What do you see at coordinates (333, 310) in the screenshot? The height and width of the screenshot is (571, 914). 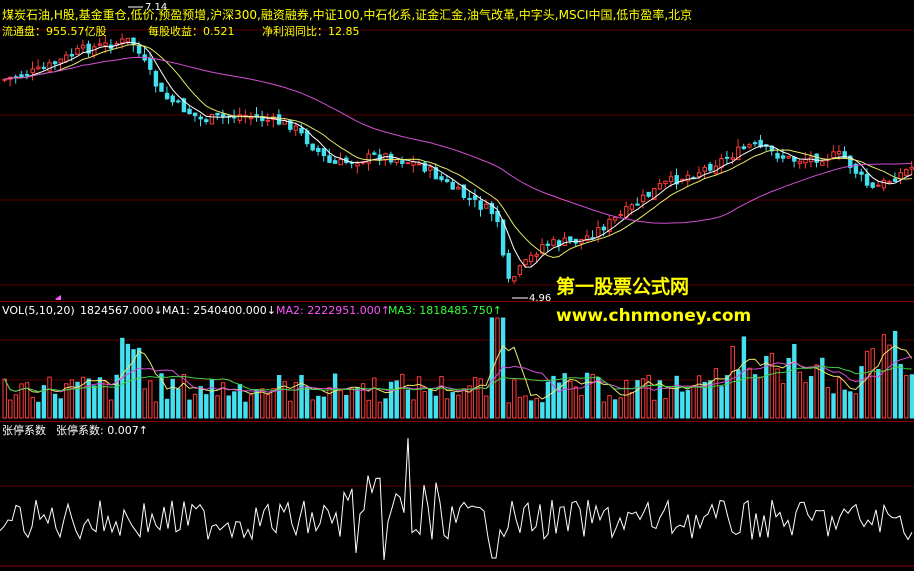 I see `ma2-value: MA2: 2222951.000↑` at bounding box center [333, 310].